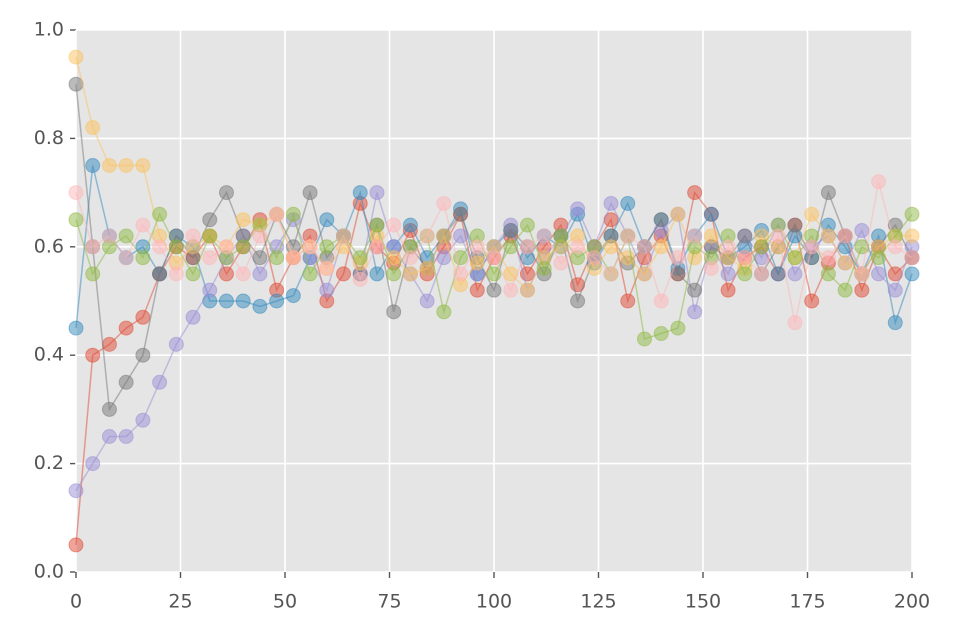 The image size is (960, 632). Describe the element at coordinates (49, 138) in the screenshot. I see `y-tick-label: 0.8` at that location.